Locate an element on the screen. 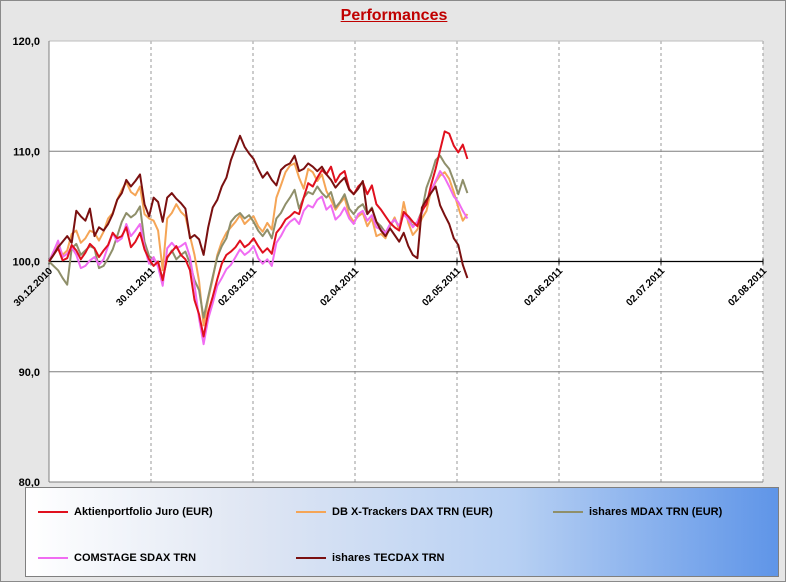 This screenshot has height=583, width=786. legend-item: ishares TECDAX TRN is located at coordinates (370, 558).